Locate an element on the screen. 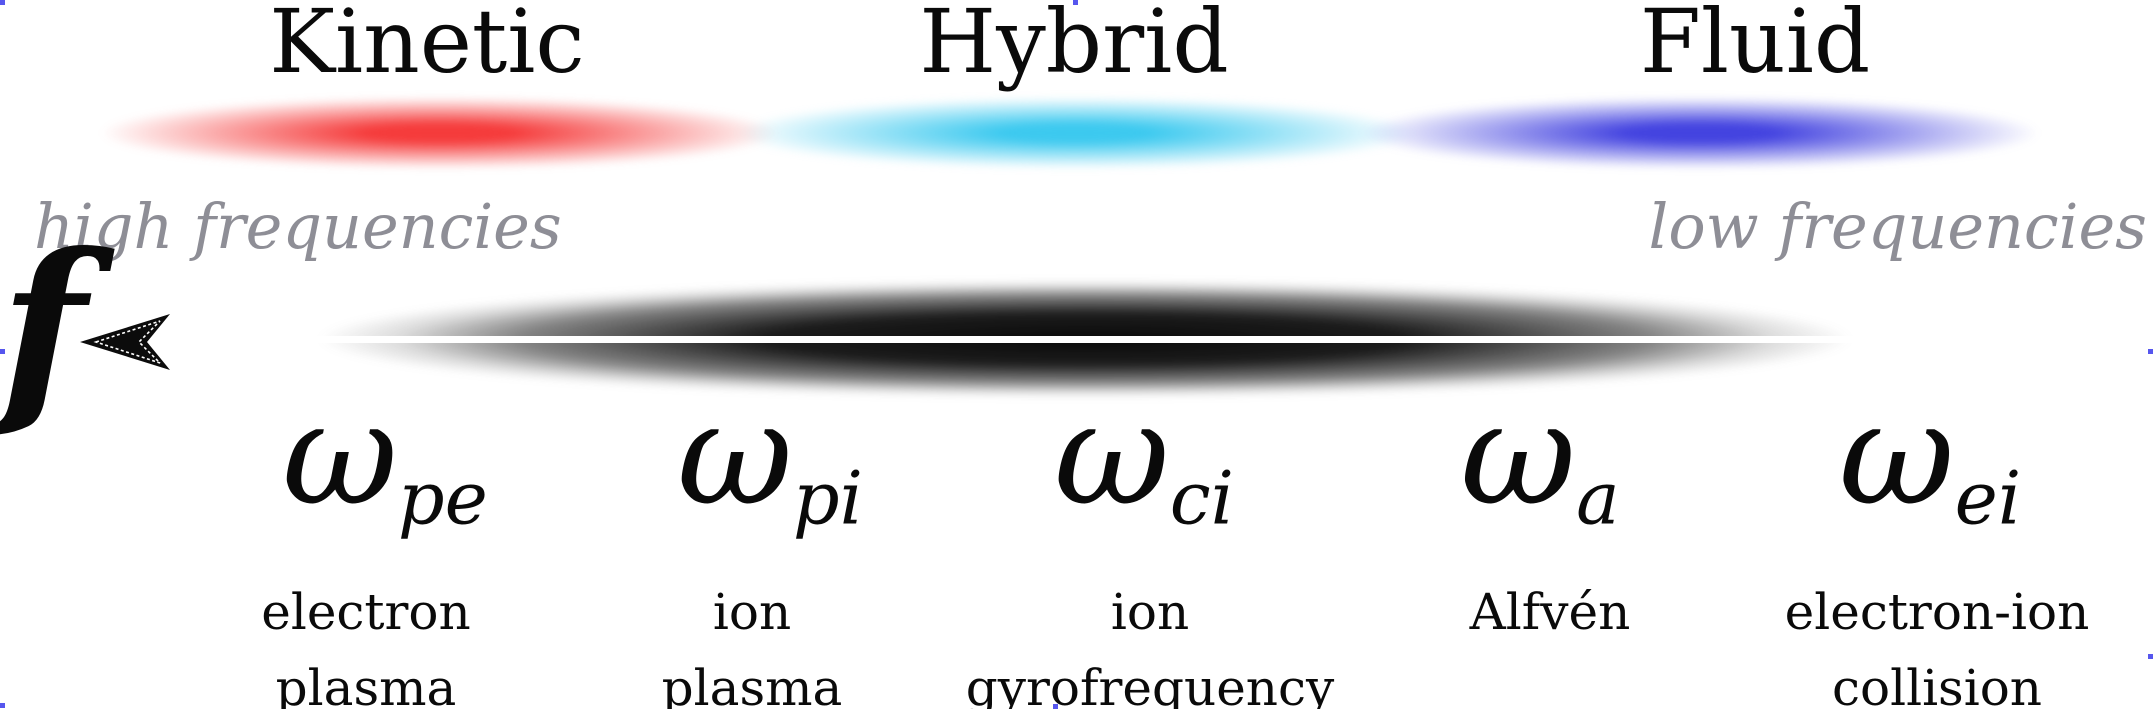 The image size is (2153, 709). frequency-name-pi: ion plasma is located at coordinates (752, 641).